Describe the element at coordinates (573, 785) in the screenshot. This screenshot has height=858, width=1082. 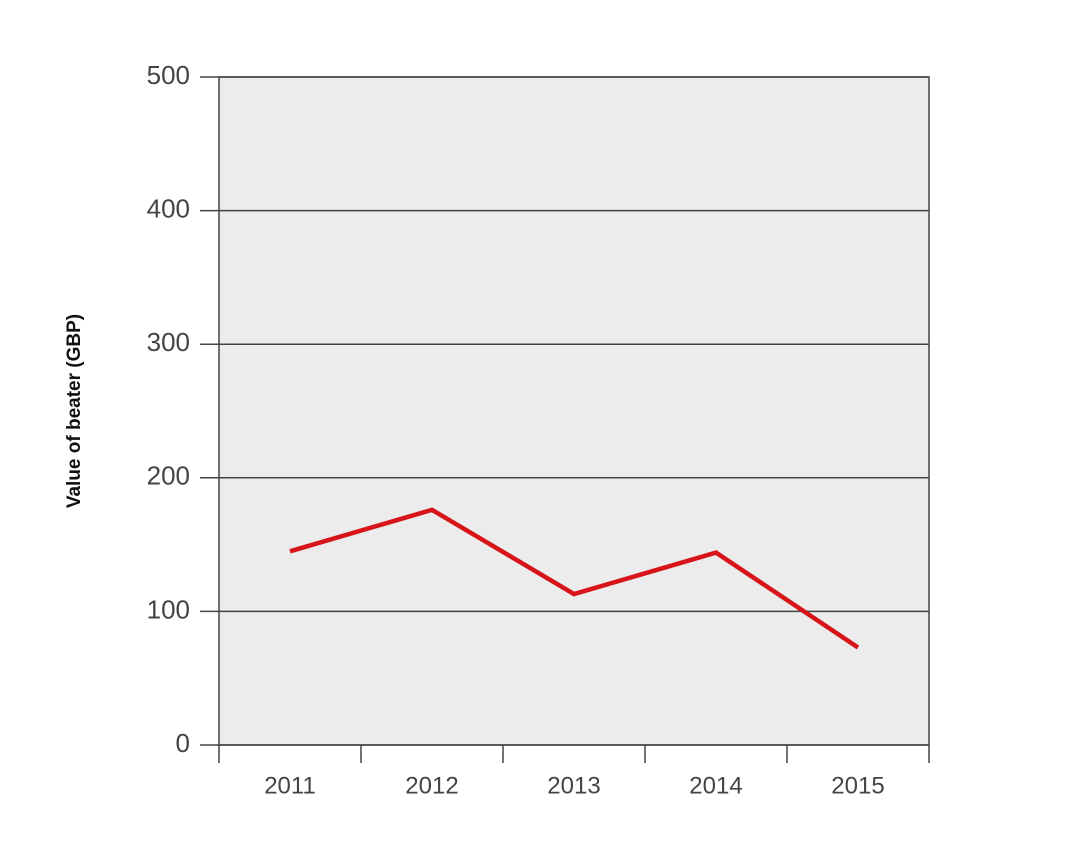
I see `x-tick-label: 2013` at that location.